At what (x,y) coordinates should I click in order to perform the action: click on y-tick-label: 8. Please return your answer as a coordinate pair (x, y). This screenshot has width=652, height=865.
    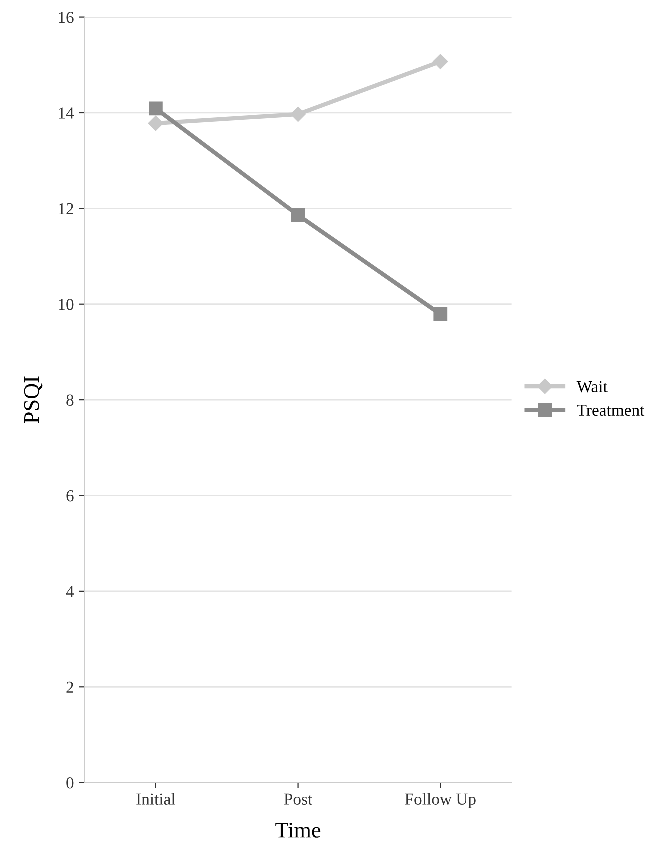
    Looking at the image, I should click on (70, 400).